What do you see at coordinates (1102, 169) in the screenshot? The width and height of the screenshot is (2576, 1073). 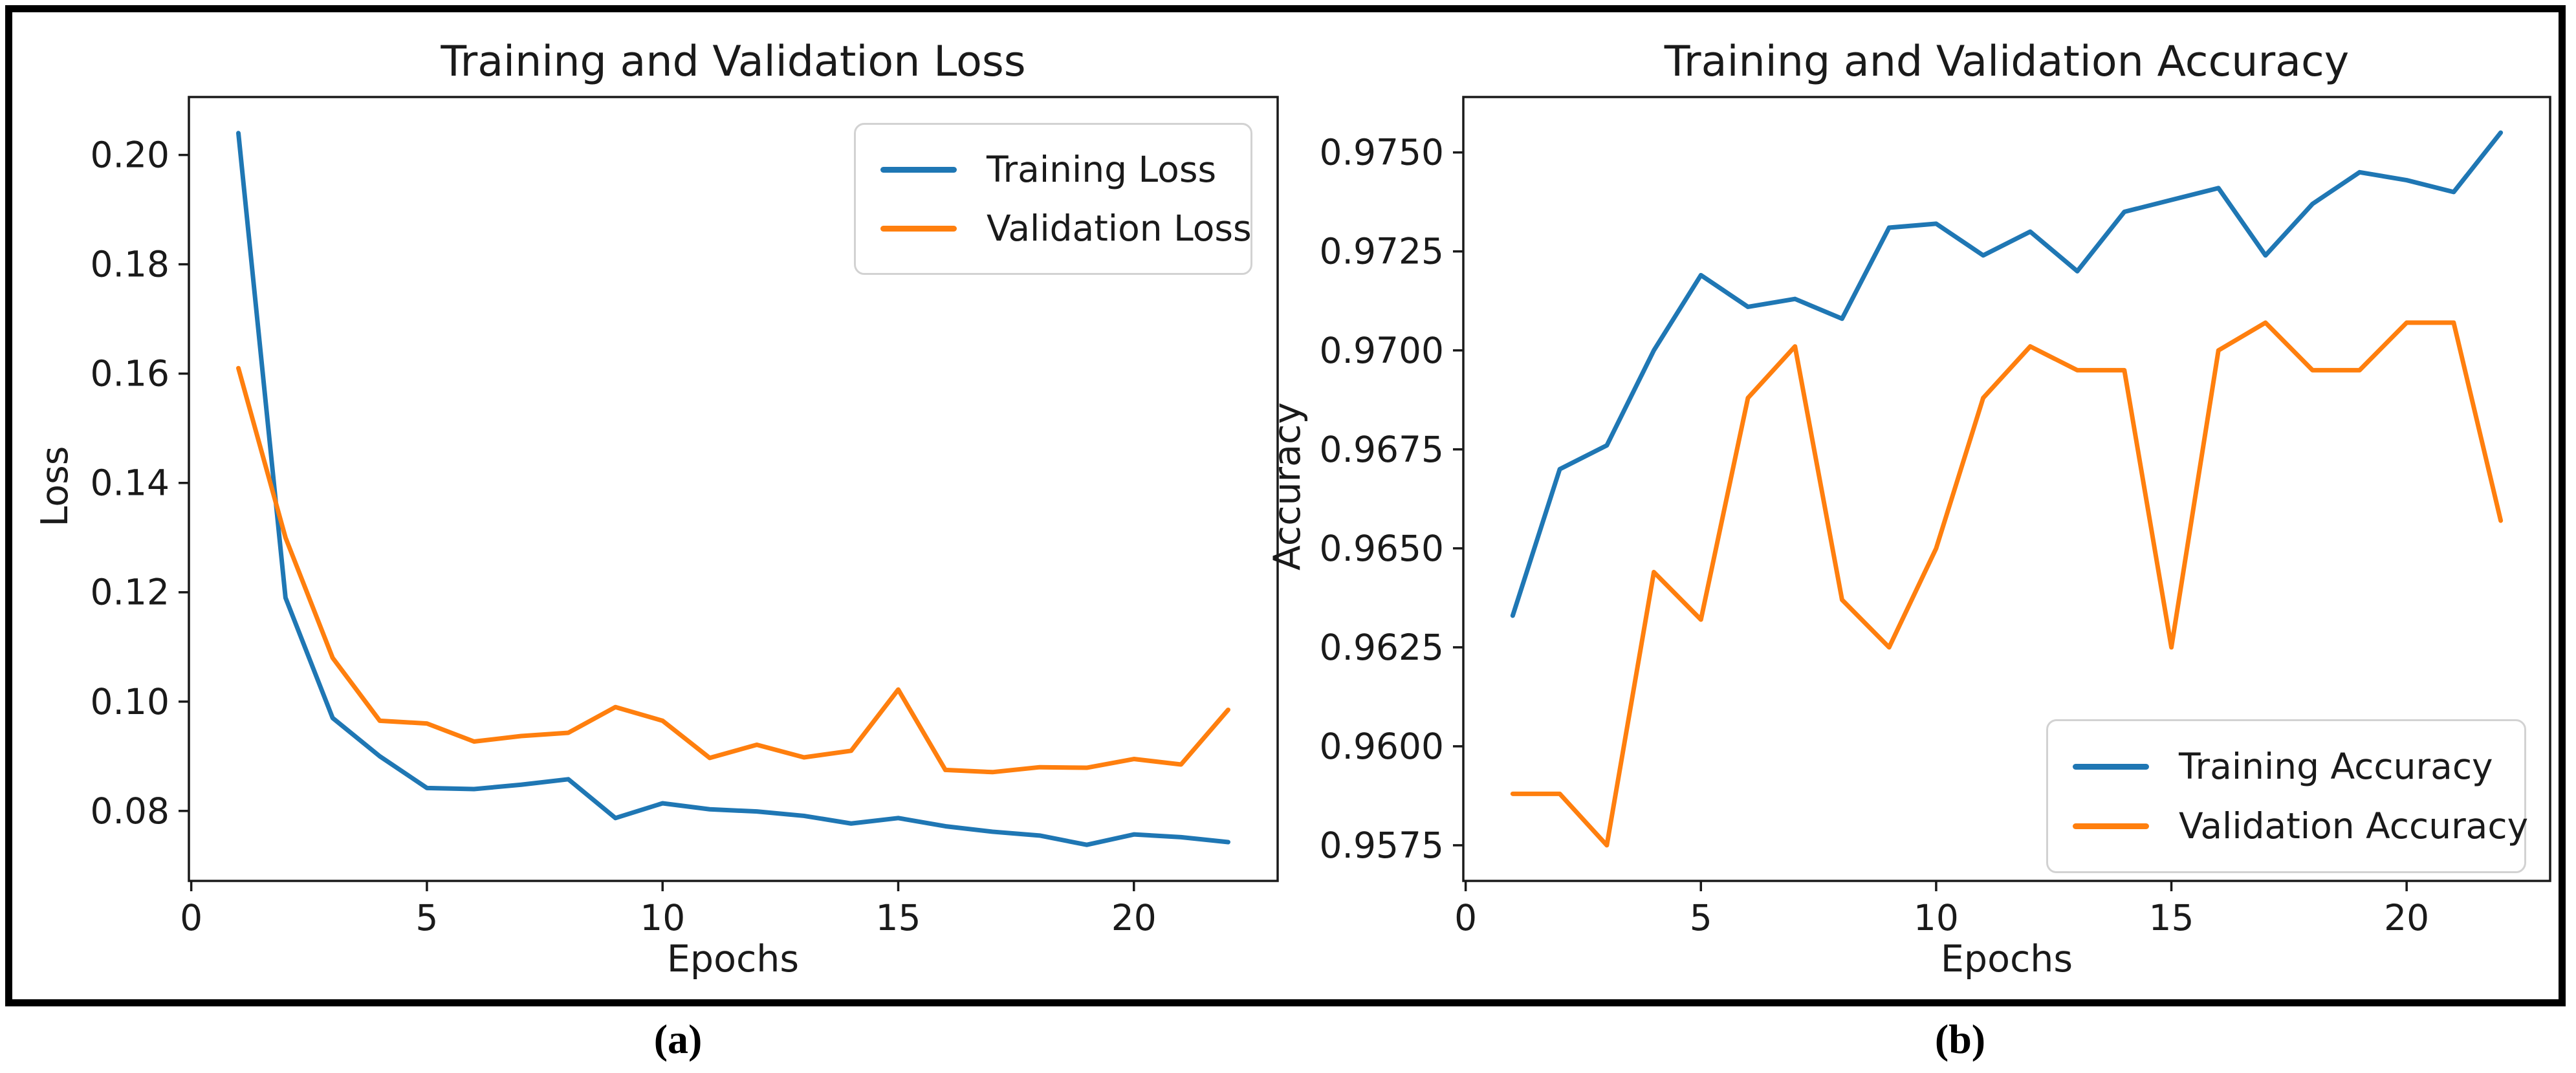 I see `training-loss-legend-label: Training Loss` at bounding box center [1102, 169].